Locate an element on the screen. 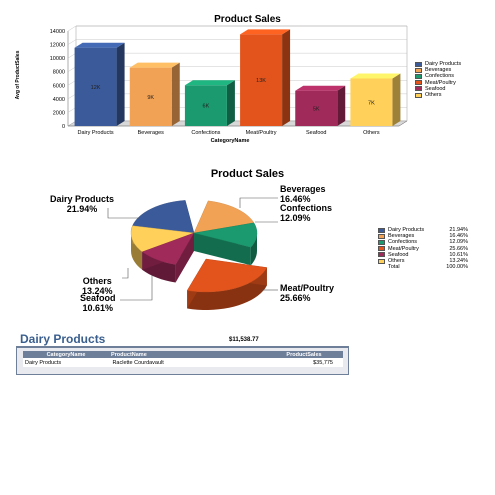 This screenshot has height=495, width=495. group-total: $11,538.77 is located at coordinates (244, 340).